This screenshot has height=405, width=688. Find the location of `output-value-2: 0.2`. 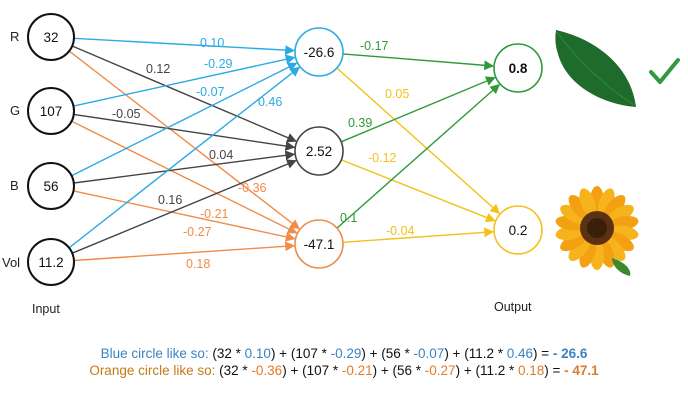

output-value-2: 0.2 is located at coordinates (518, 230).